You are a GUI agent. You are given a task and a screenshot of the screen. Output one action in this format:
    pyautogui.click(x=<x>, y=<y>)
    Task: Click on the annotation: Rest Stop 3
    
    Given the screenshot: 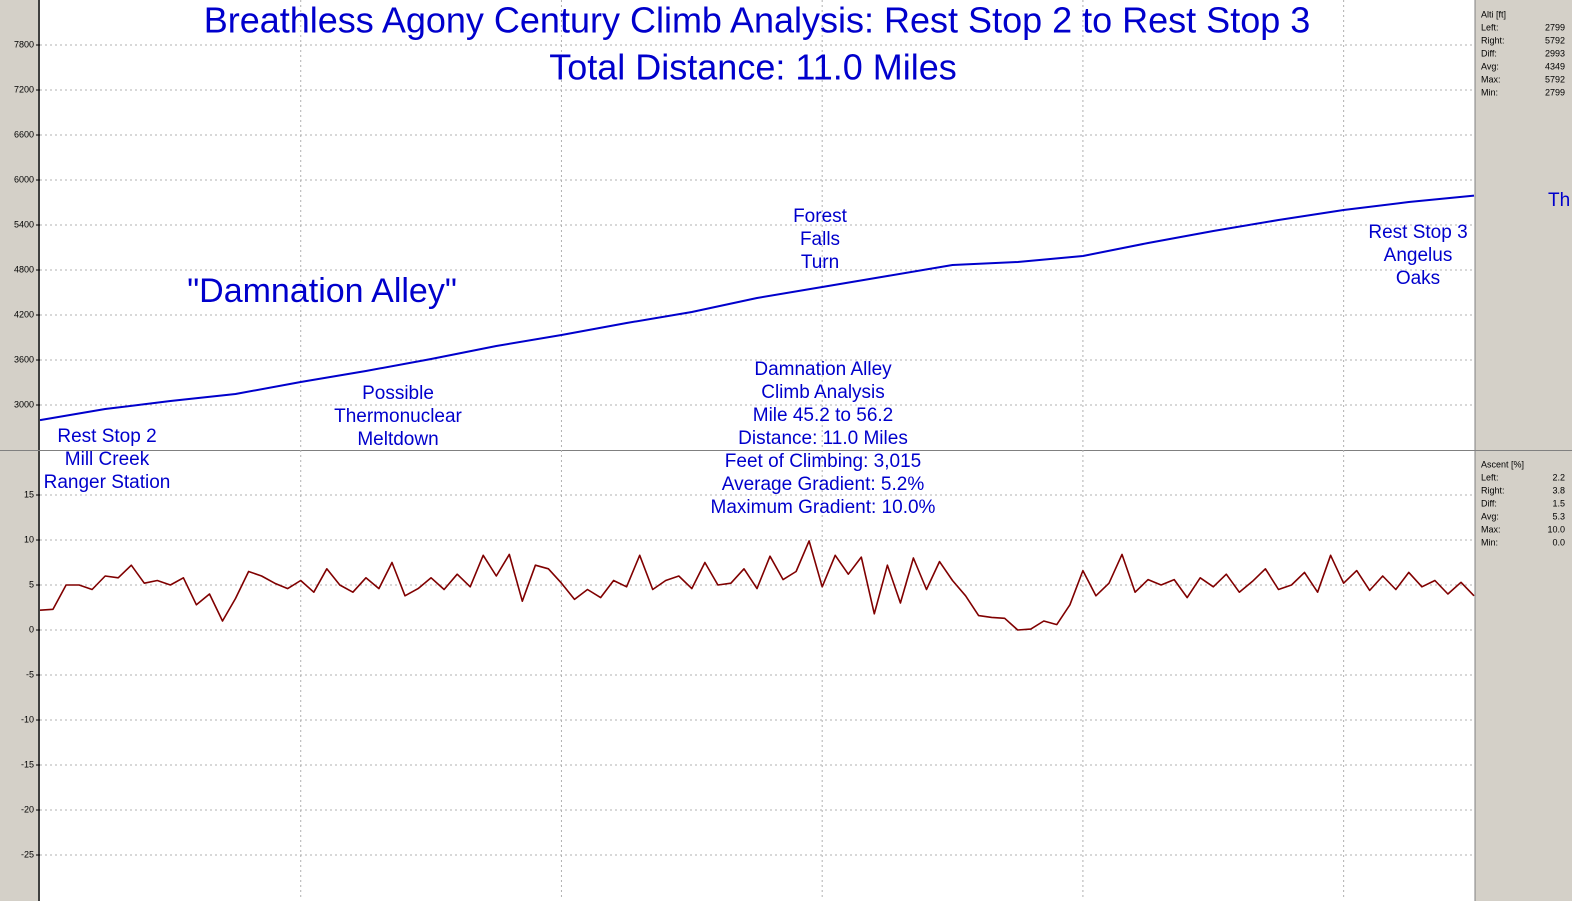 What is the action you would take?
    pyautogui.click(x=1417, y=232)
    